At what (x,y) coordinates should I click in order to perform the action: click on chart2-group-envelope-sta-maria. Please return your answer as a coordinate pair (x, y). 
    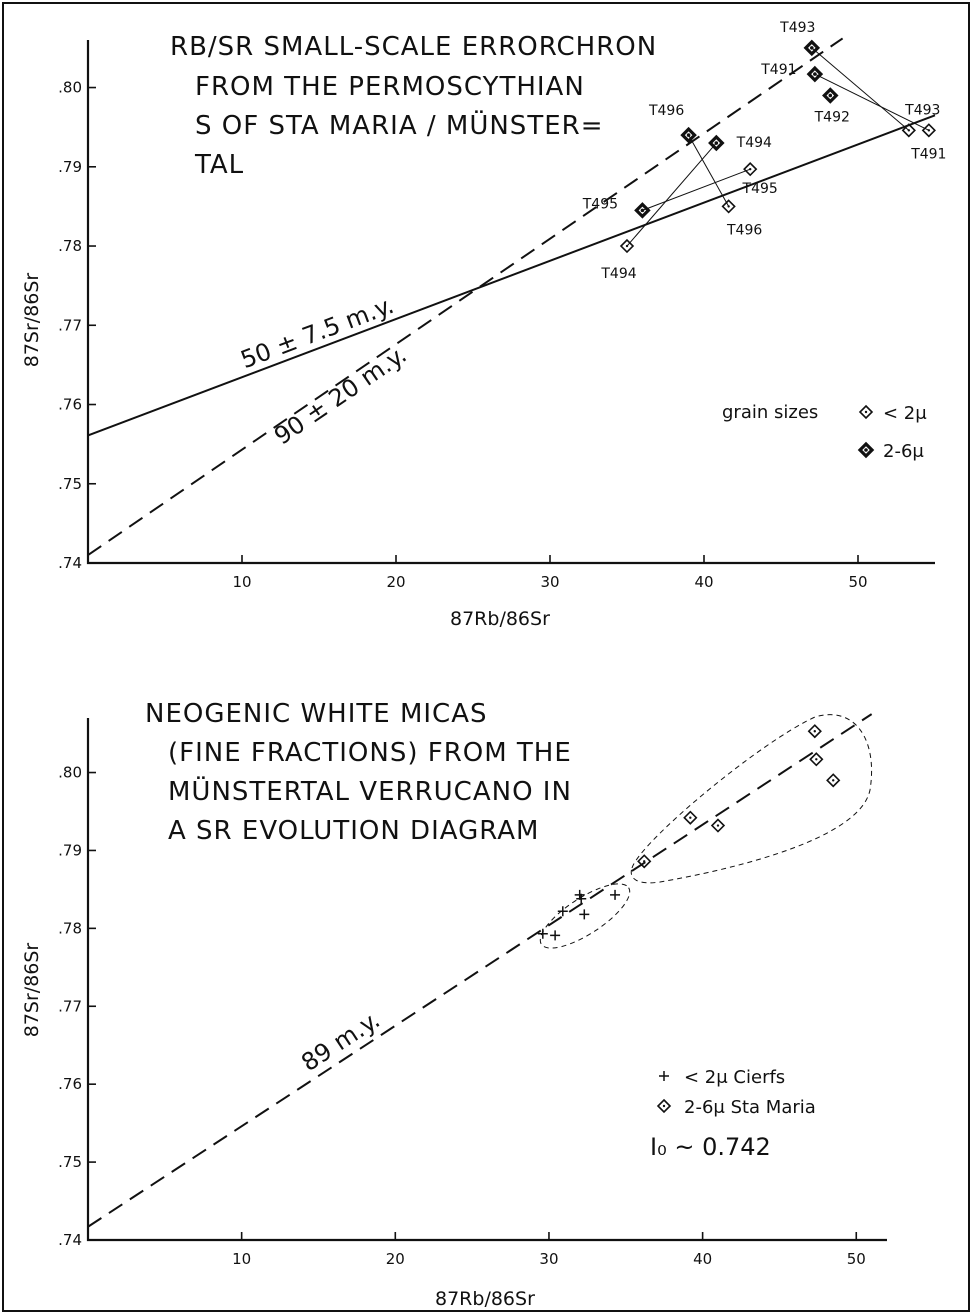
    Looking at the image, I should click on (751, 799).